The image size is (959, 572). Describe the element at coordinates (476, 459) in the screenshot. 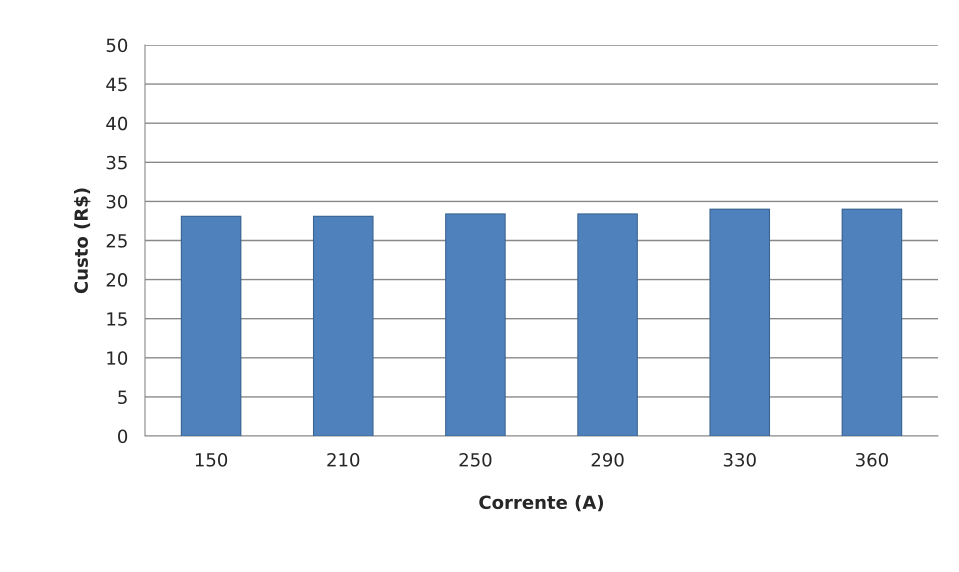

I see `x-tick-label: 250` at that location.